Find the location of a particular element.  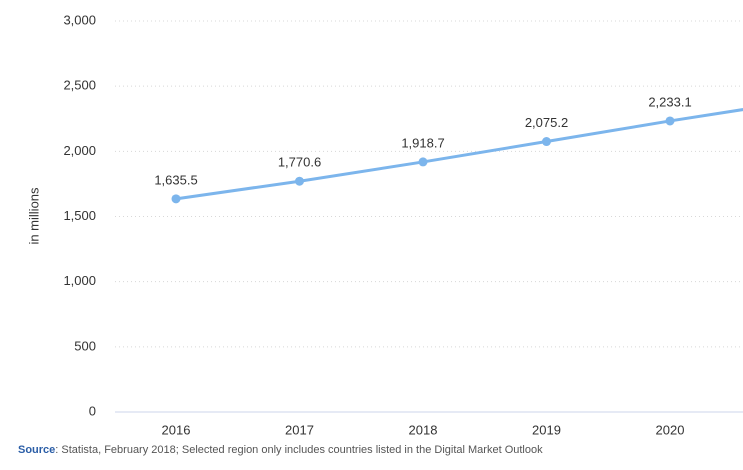

x-tick-label: 2016 is located at coordinates (176, 429).